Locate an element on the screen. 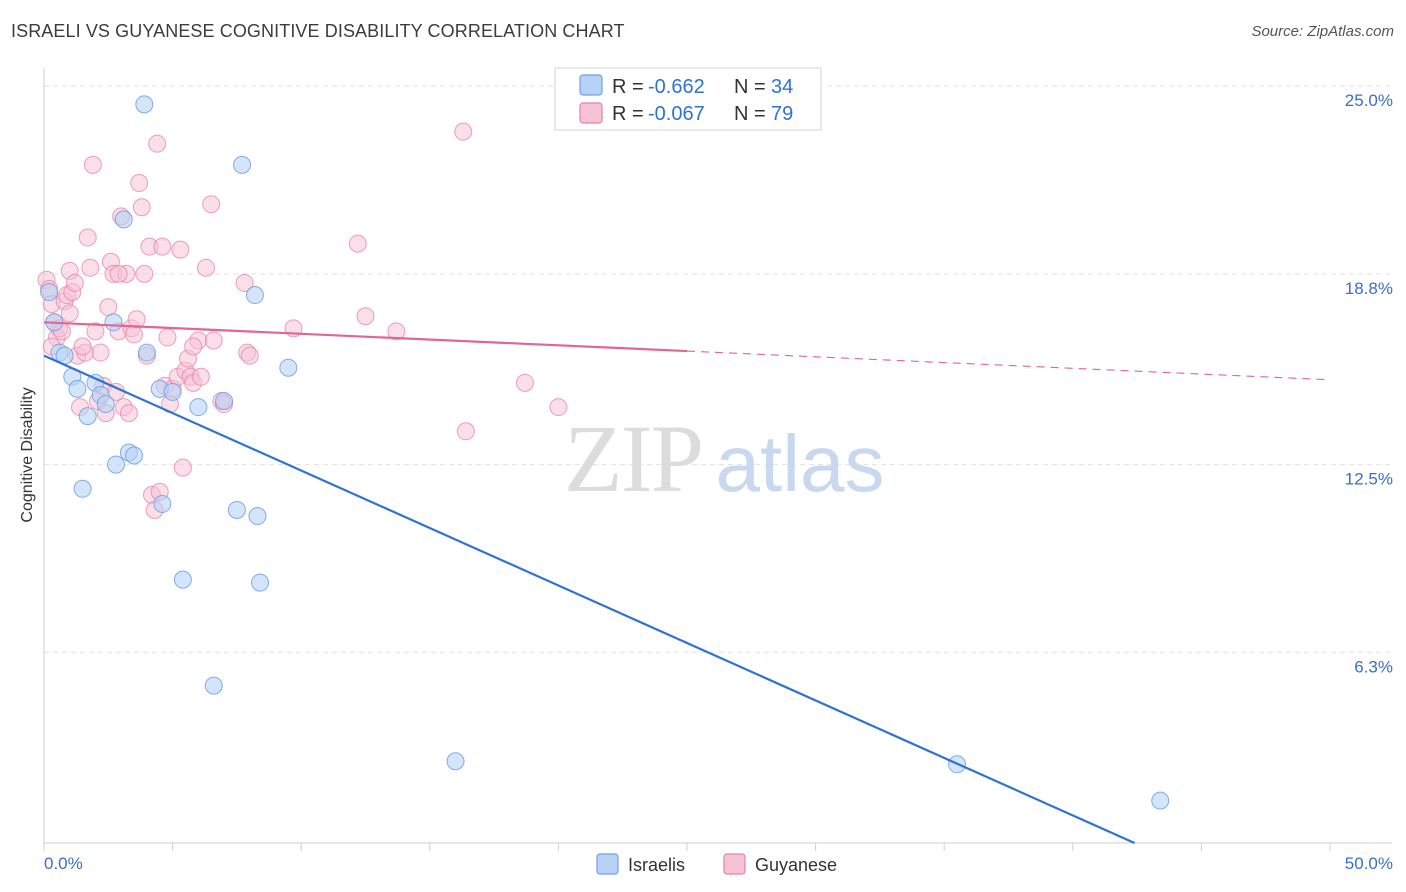 The height and width of the screenshot is (892, 1406). x-tick-label-0: 0.0% is located at coordinates (63, 863).